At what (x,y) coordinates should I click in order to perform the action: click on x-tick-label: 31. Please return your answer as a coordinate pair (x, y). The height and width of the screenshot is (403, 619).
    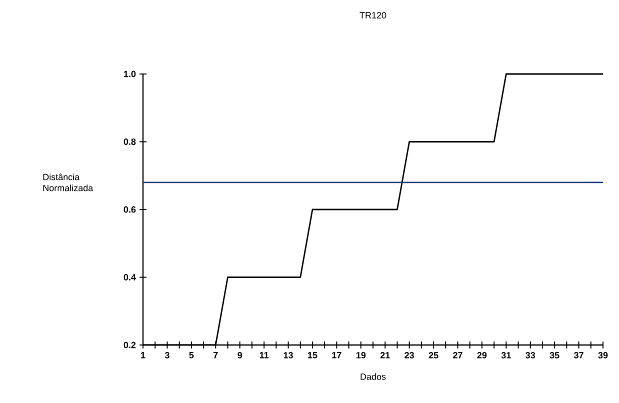
    Looking at the image, I should click on (506, 355).